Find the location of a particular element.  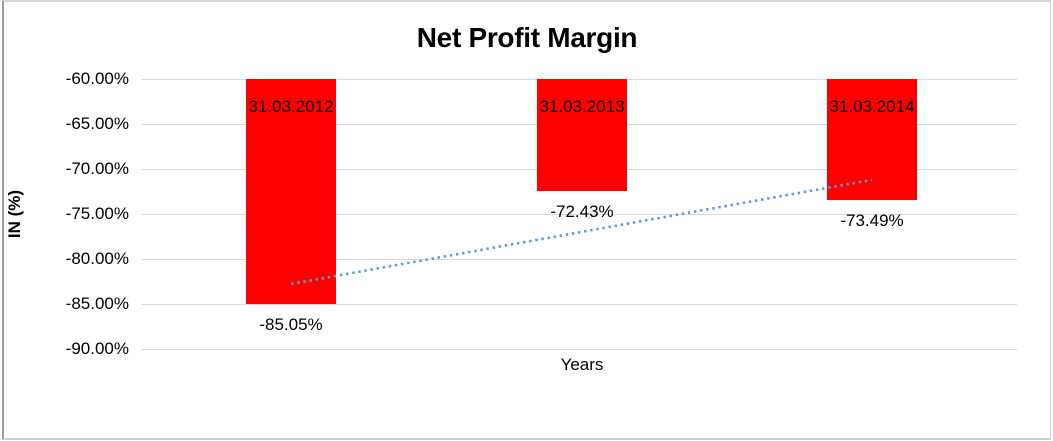

y-tick-label: -70.00% is located at coordinates (97, 168).